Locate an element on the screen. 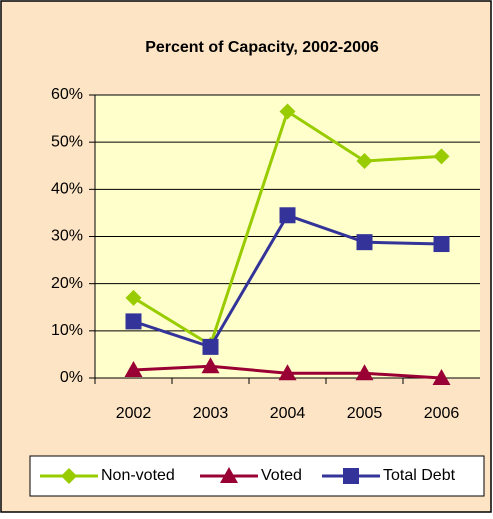  chart-title: Percent of Capacity, 2002-2006 is located at coordinates (262, 47).